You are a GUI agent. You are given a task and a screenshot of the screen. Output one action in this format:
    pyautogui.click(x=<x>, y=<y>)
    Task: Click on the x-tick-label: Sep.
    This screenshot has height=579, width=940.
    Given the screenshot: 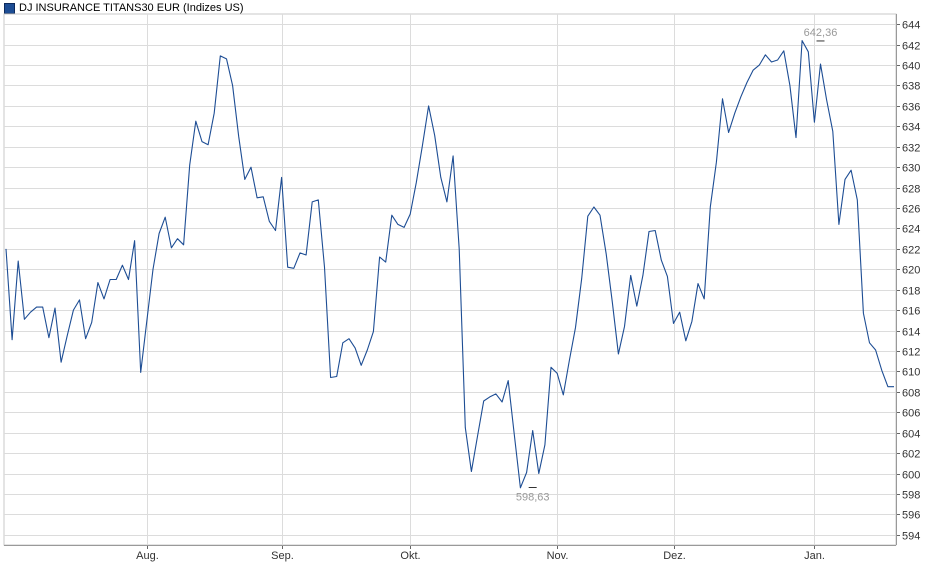 What is the action you would take?
    pyautogui.click(x=282, y=556)
    